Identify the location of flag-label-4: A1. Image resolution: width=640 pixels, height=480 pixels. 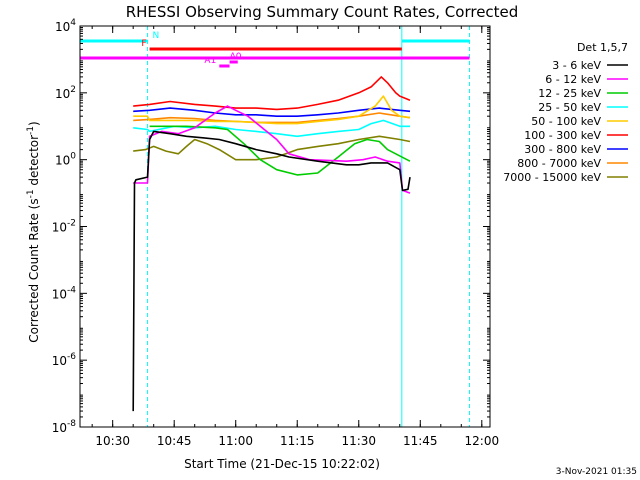
(210, 61).